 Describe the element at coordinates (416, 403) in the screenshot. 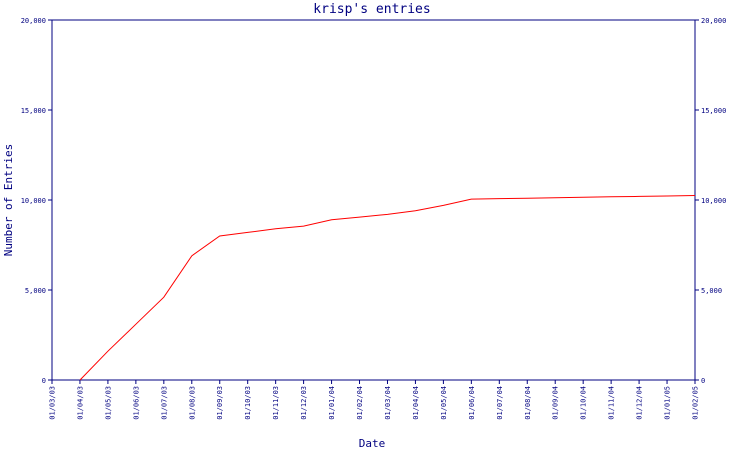

I see `x-tick-label: 01/04/04` at that location.